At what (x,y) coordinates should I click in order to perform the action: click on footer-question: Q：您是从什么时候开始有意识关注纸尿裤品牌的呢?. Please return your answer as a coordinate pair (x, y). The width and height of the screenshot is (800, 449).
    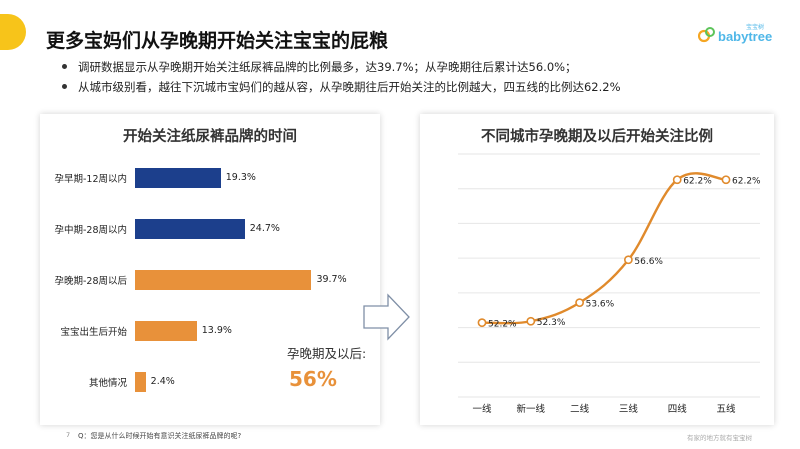
    Looking at the image, I should click on (160, 436).